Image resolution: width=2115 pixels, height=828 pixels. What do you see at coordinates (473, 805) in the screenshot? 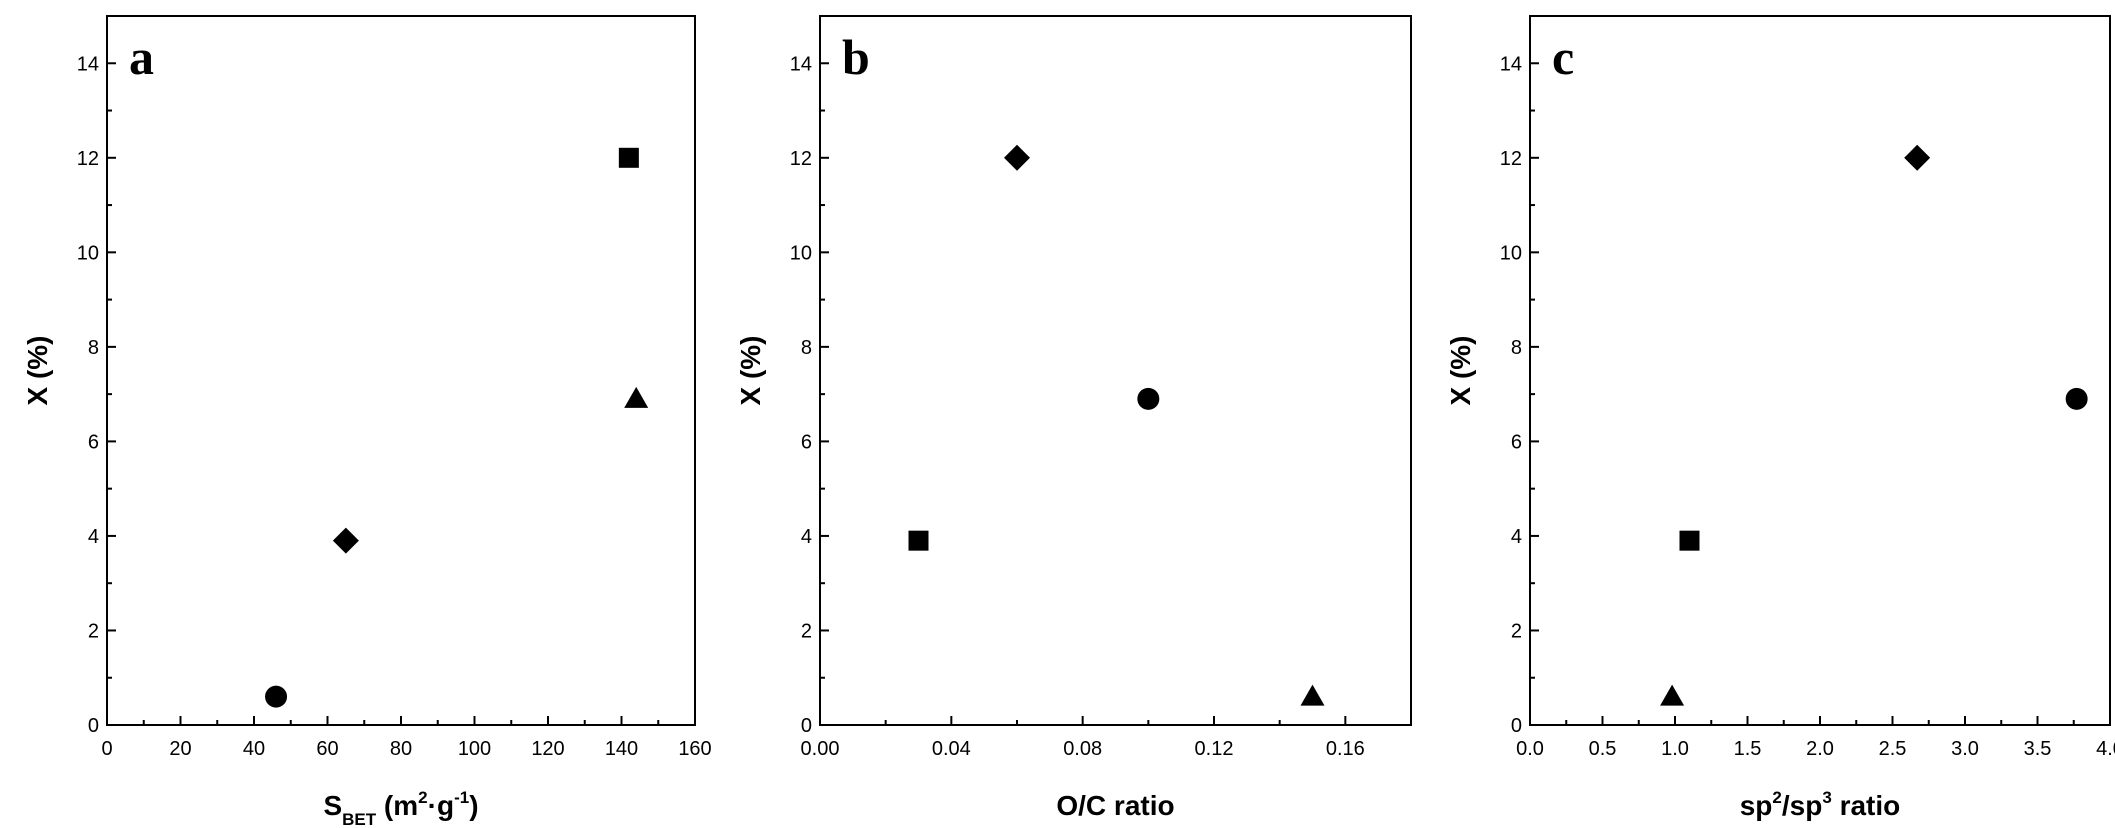
I see `x-axis-title-end: )` at bounding box center [473, 805].